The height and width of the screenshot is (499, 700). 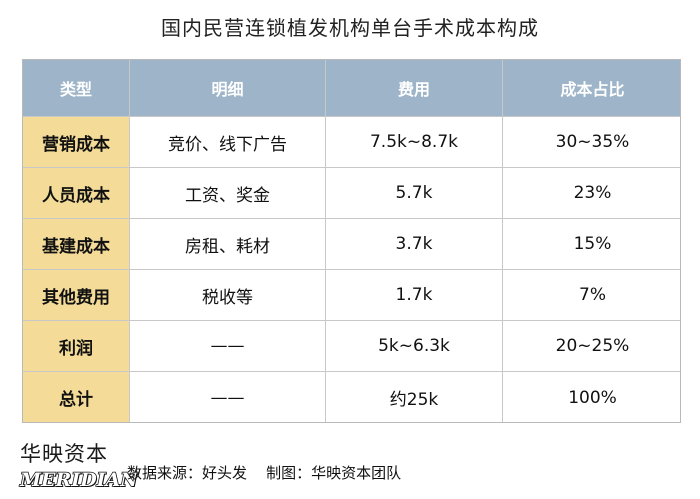 I want to click on page-title: 国内民营连锁植发机构单台手术成本构成, so click(x=350, y=28).